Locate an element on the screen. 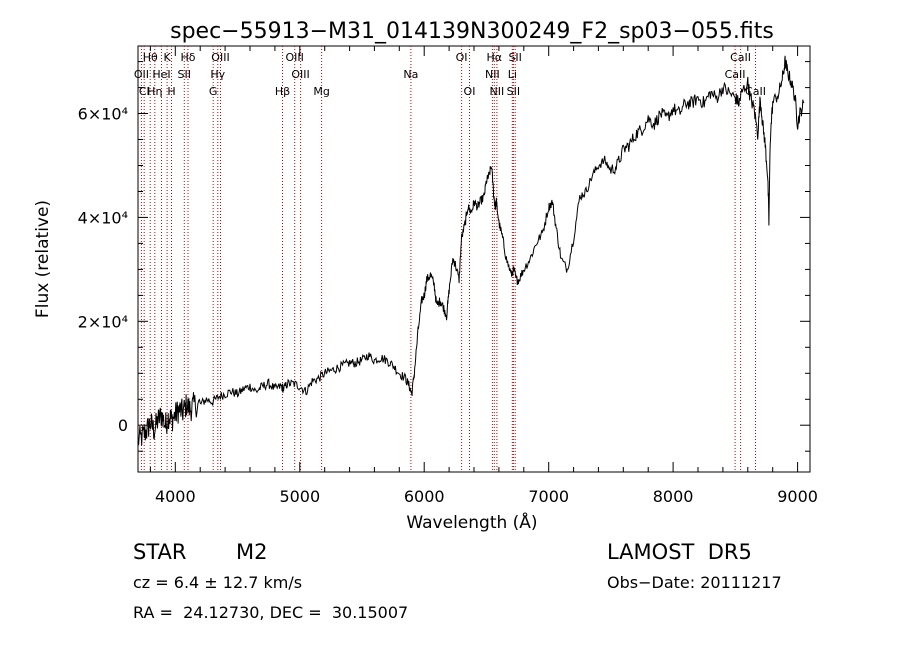 Image resolution: width=900 pixels, height=649 pixels. x-tick-label-3: 7000 is located at coordinates (548, 496).